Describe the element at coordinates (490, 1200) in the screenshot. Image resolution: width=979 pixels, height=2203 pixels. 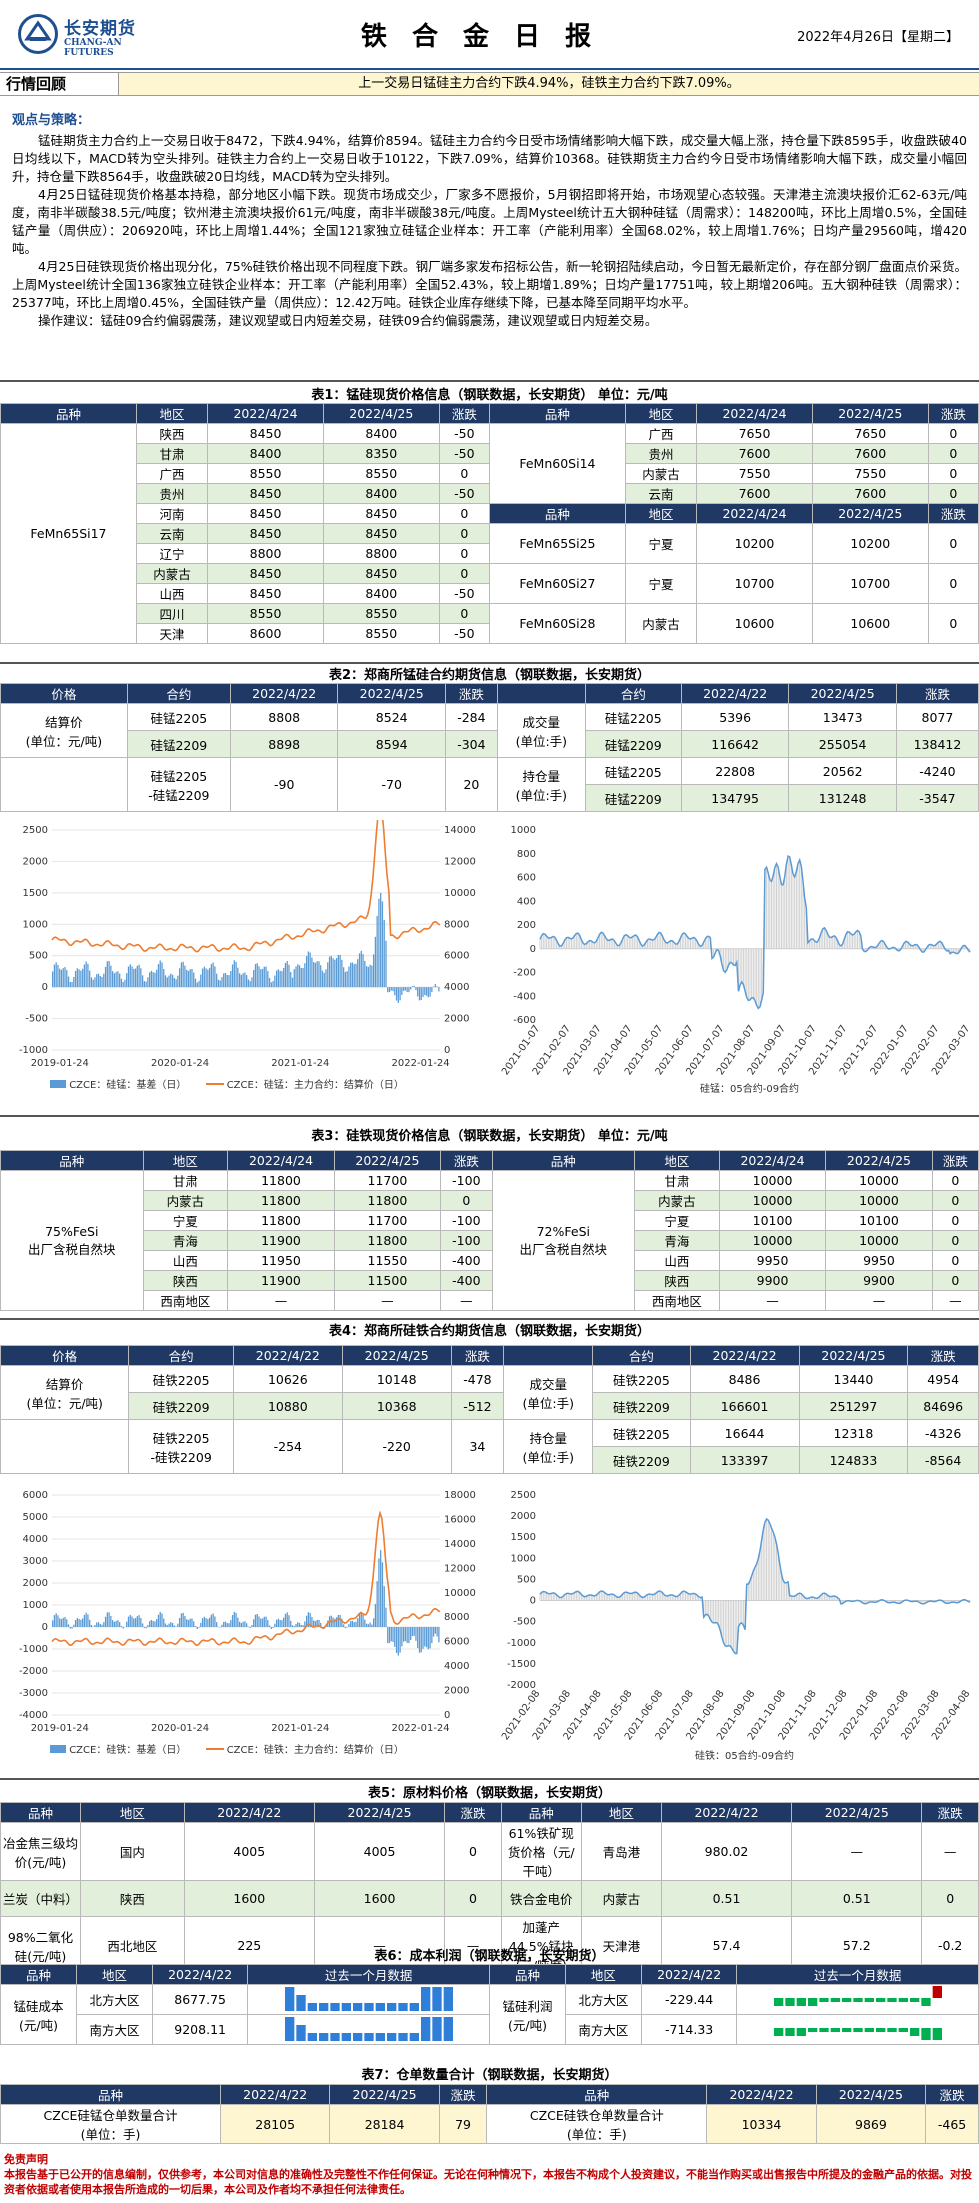
I see `table-row: 内蒙古 11800 11800 0 内蒙古 10000 10000 0` at that location.